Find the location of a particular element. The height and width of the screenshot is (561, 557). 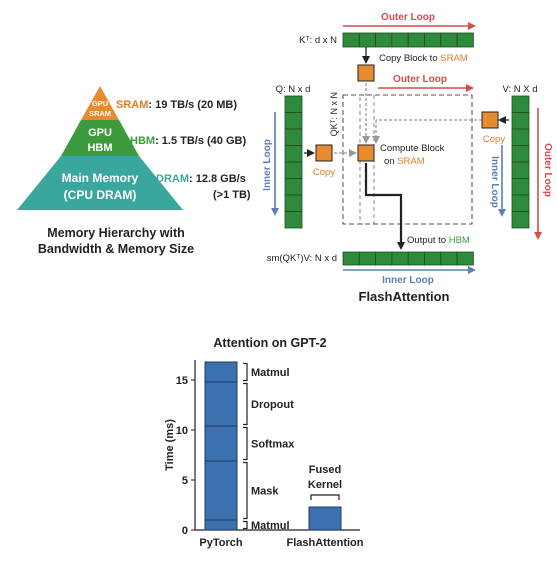

output-matrix is located at coordinates (408, 258).